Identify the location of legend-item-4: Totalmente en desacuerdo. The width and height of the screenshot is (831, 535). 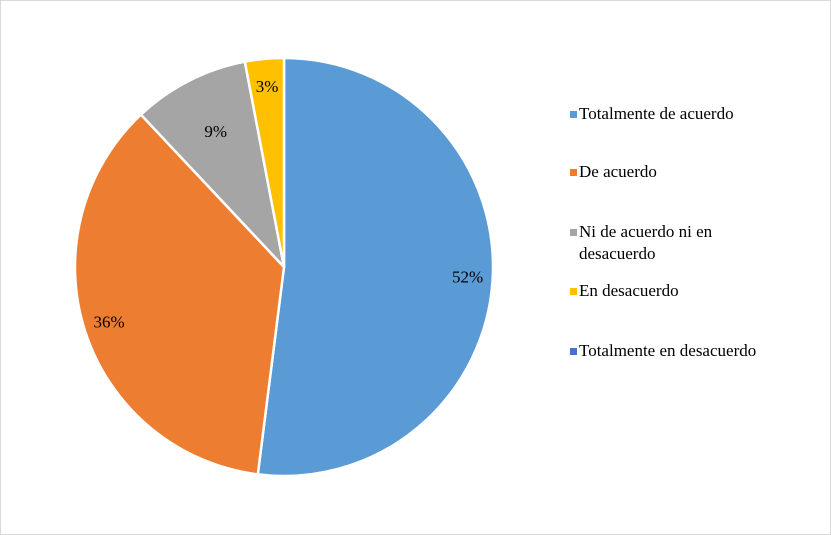
(663, 350).